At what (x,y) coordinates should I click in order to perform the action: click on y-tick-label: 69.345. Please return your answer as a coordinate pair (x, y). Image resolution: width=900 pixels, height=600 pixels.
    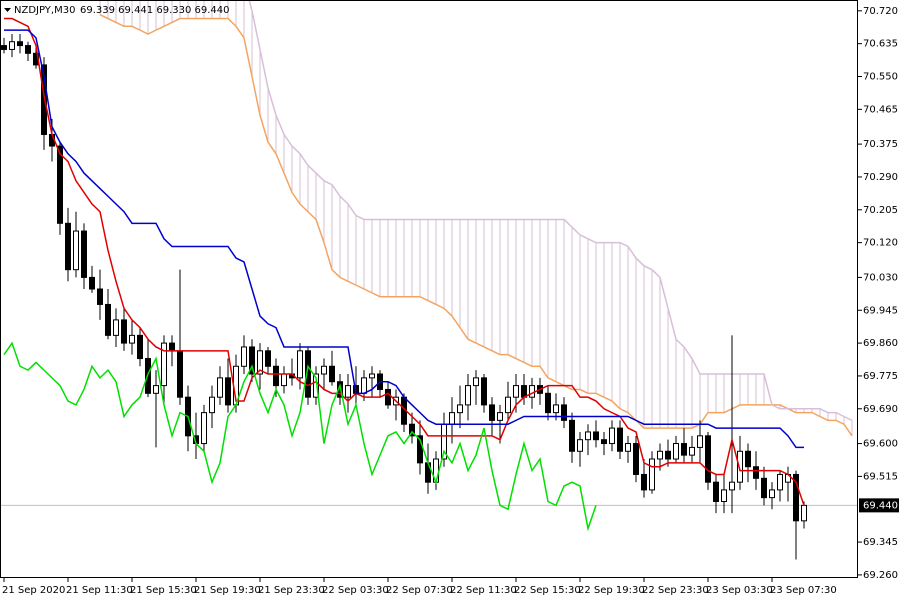
    Looking at the image, I should click on (880, 542).